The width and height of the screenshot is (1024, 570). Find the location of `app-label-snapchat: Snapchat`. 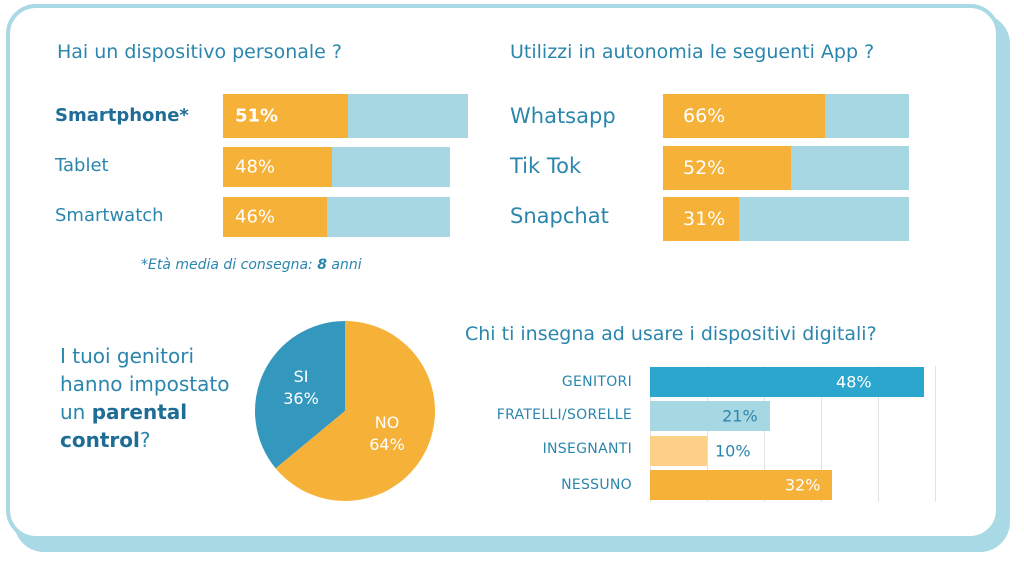

app-label-snapchat: Snapchat is located at coordinates (559, 216).